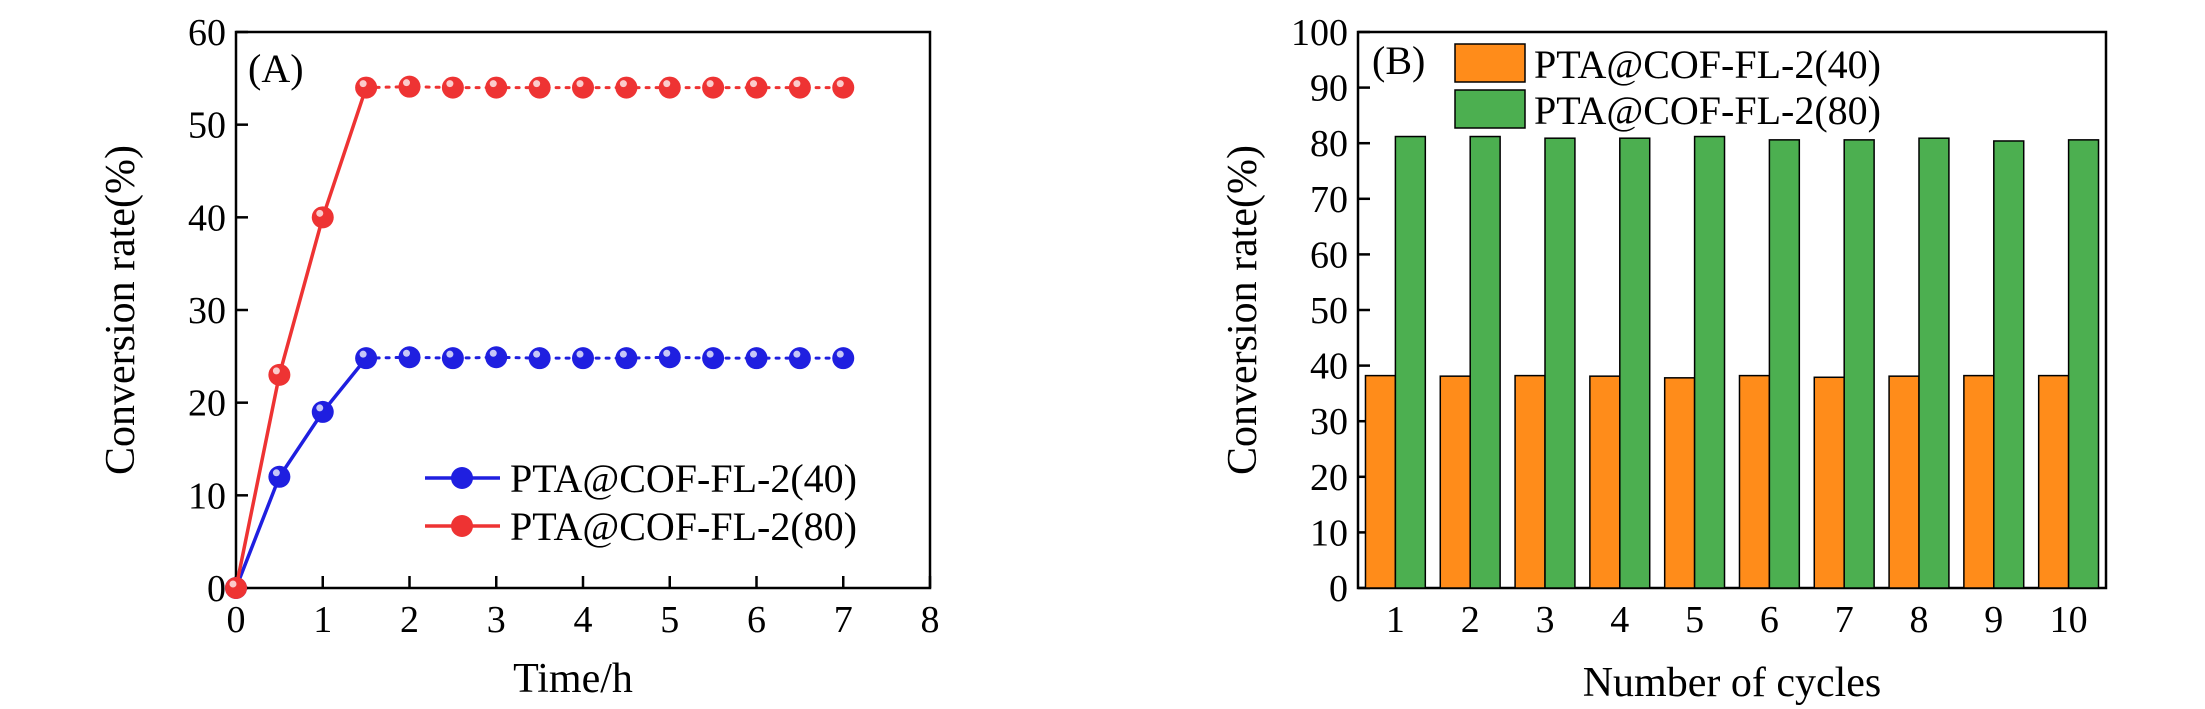  I want to click on chart-b-x-axis-label: Number of cycles, so click(1732, 683).